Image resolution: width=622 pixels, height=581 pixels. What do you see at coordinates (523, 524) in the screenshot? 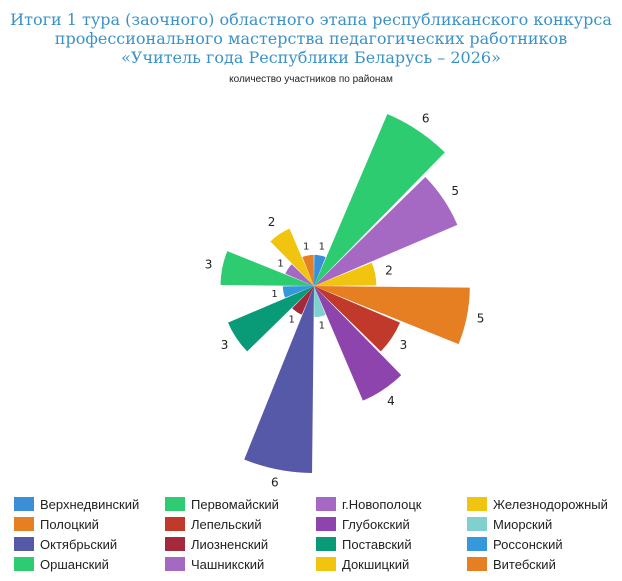
I see `legend-label: Миорский` at bounding box center [523, 524].